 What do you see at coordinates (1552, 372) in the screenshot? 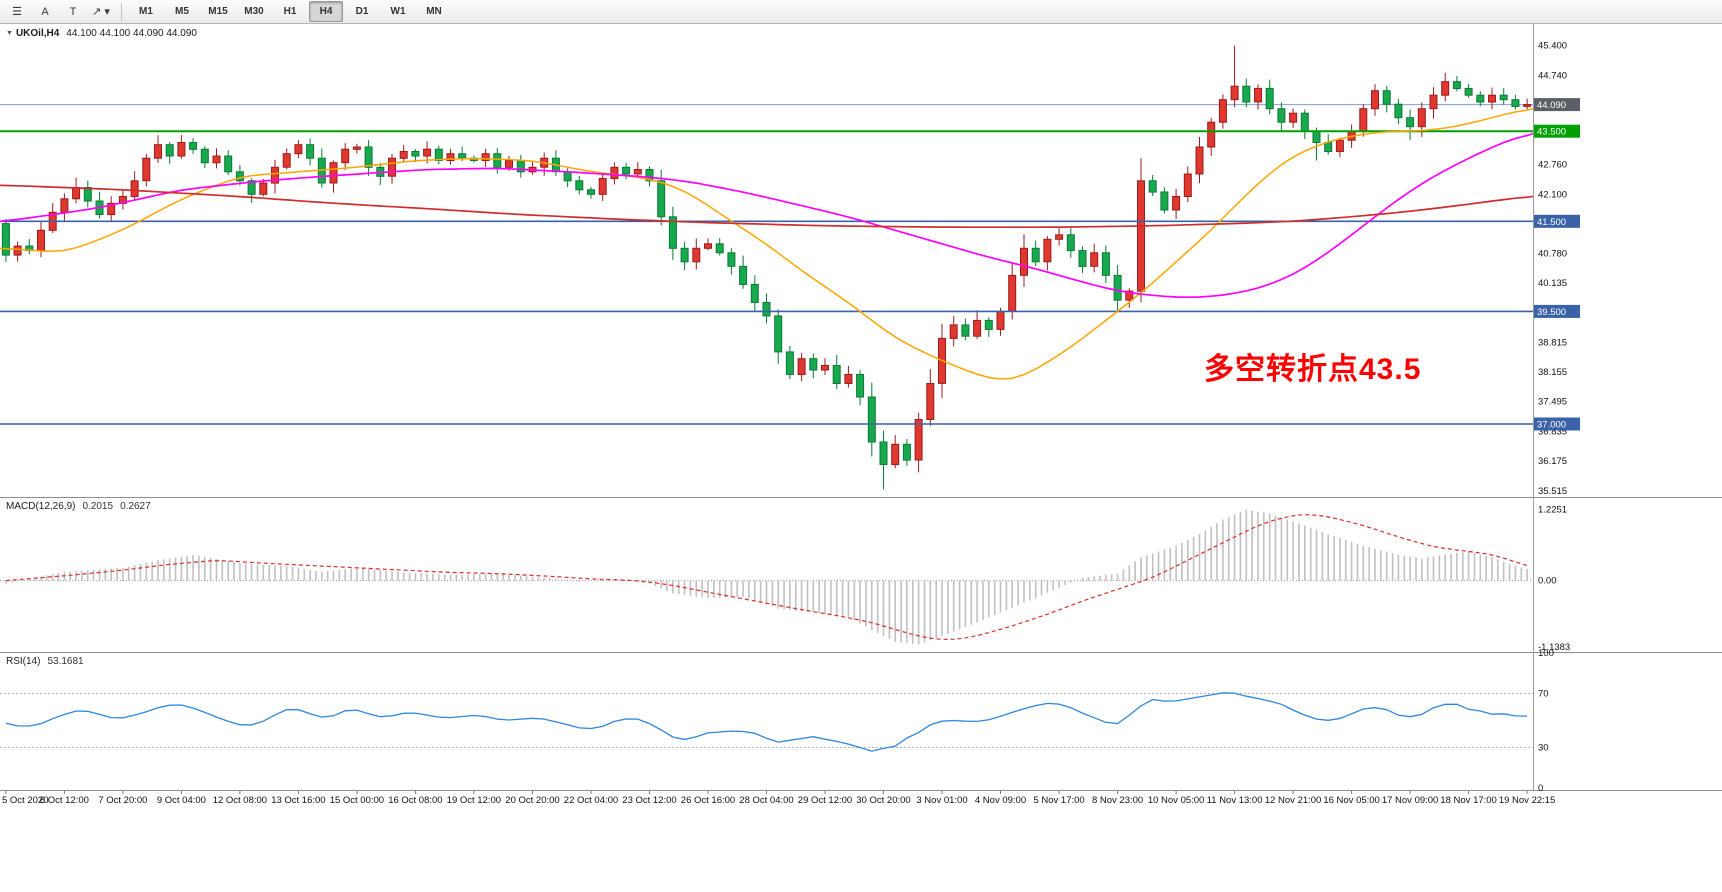
I see `svg-text: 38.155` at bounding box center [1552, 372].